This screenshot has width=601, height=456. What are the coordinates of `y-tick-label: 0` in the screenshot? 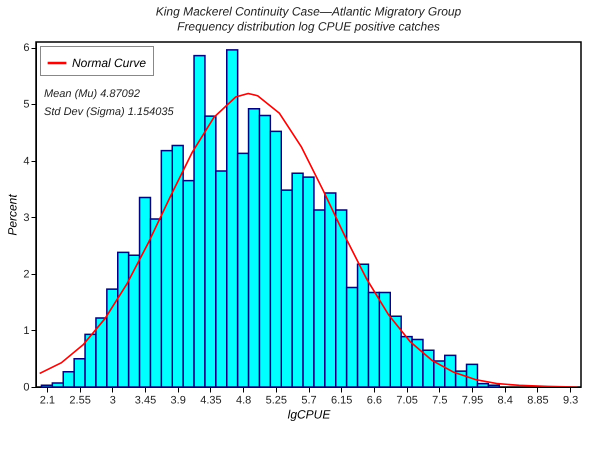 It's located at (26, 388).